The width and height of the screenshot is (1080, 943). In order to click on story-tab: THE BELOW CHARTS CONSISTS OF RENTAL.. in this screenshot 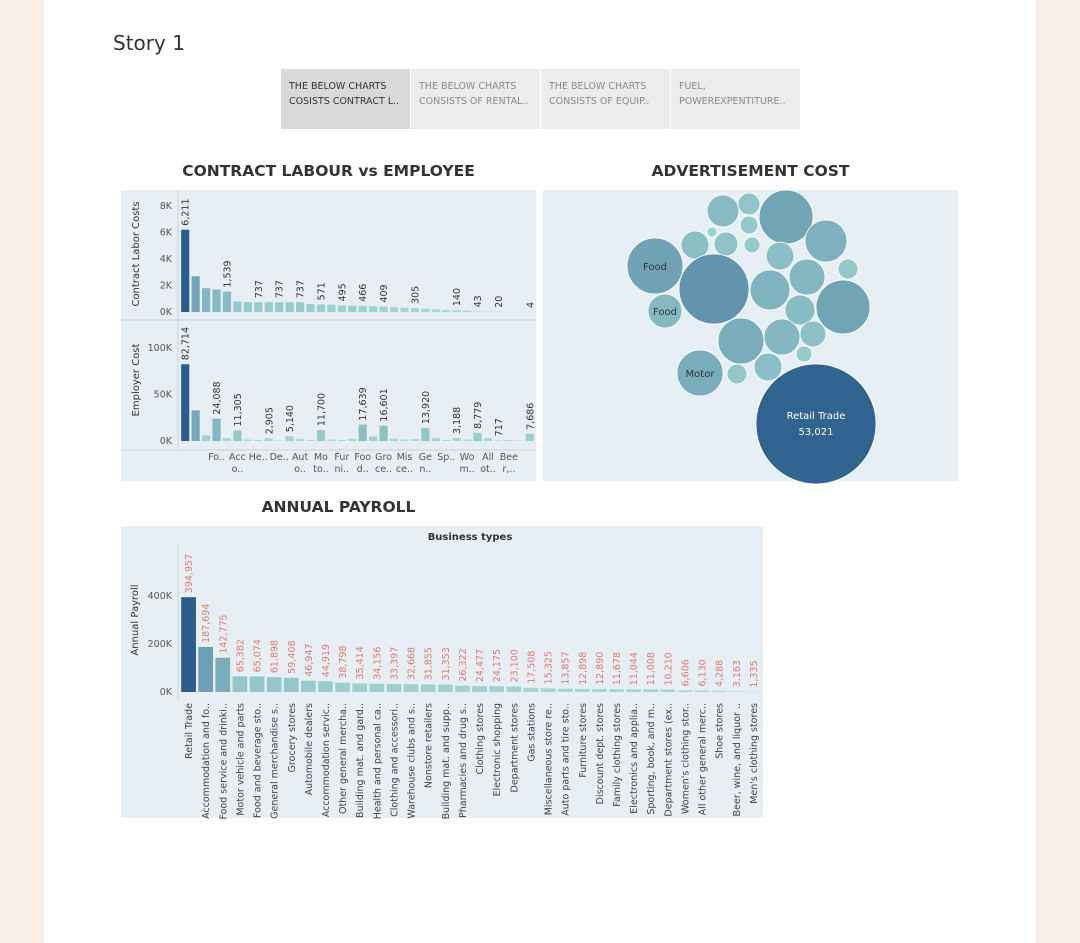, I will do `click(475, 99)`.